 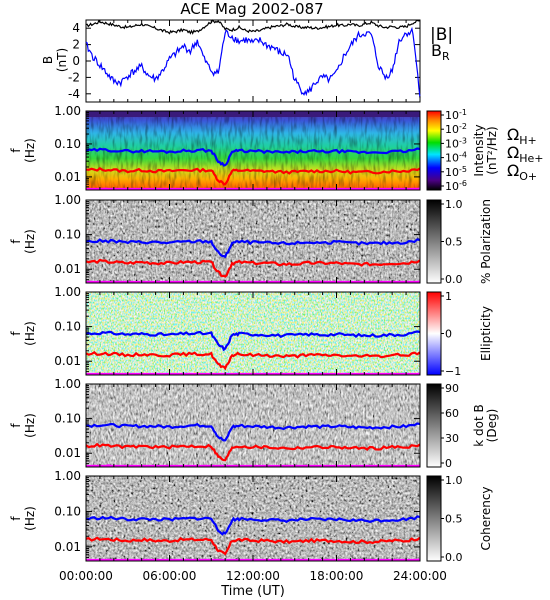 What do you see at coordinates (434, 241) in the screenshot?
I see `colorbar-polarization` at bounding box center [434, 241].